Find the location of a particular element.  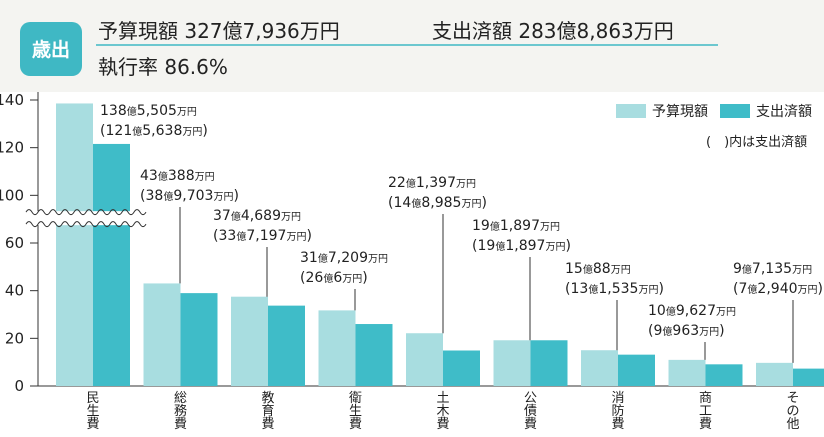

y-tick-label: 40 is located at coordinates (14, 291).